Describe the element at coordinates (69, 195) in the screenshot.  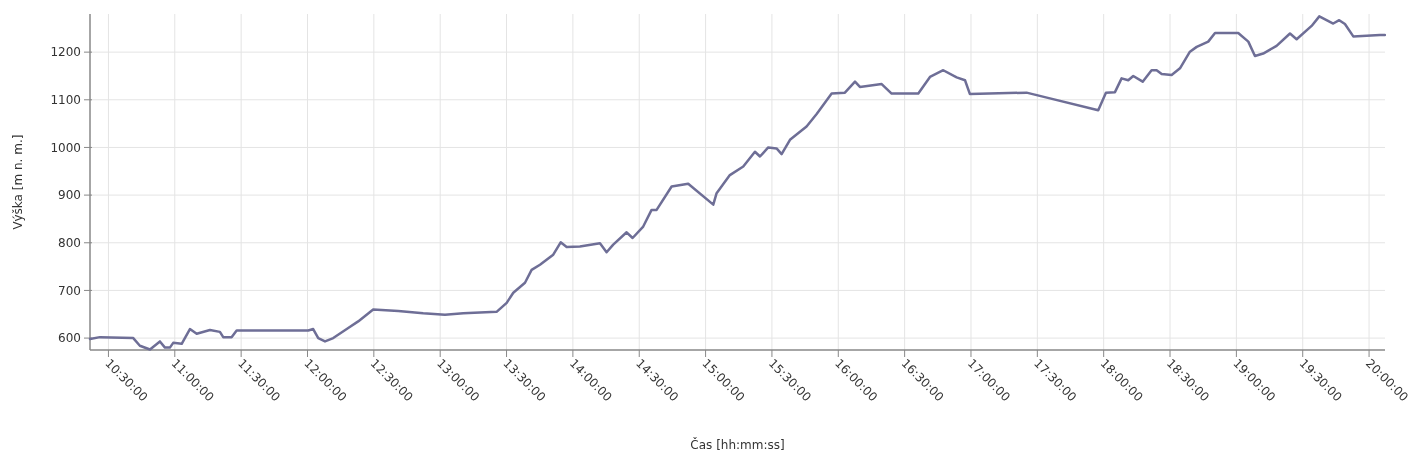
I see `y-tick-label: 900` at that location.